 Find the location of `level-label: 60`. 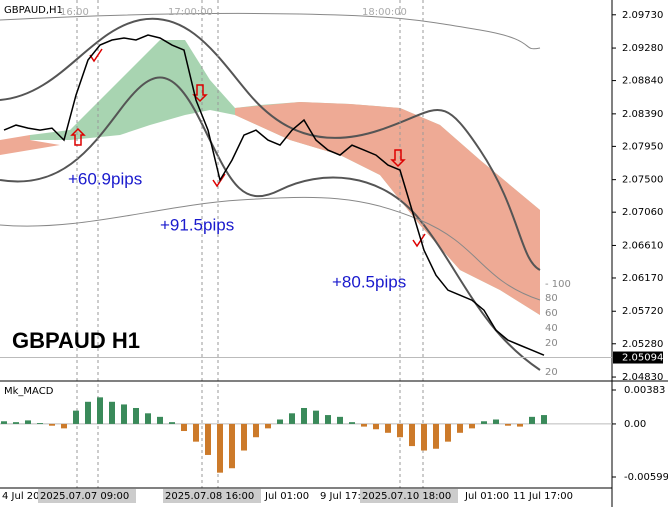

level-label: 60 is located at coordinates (551, 313).